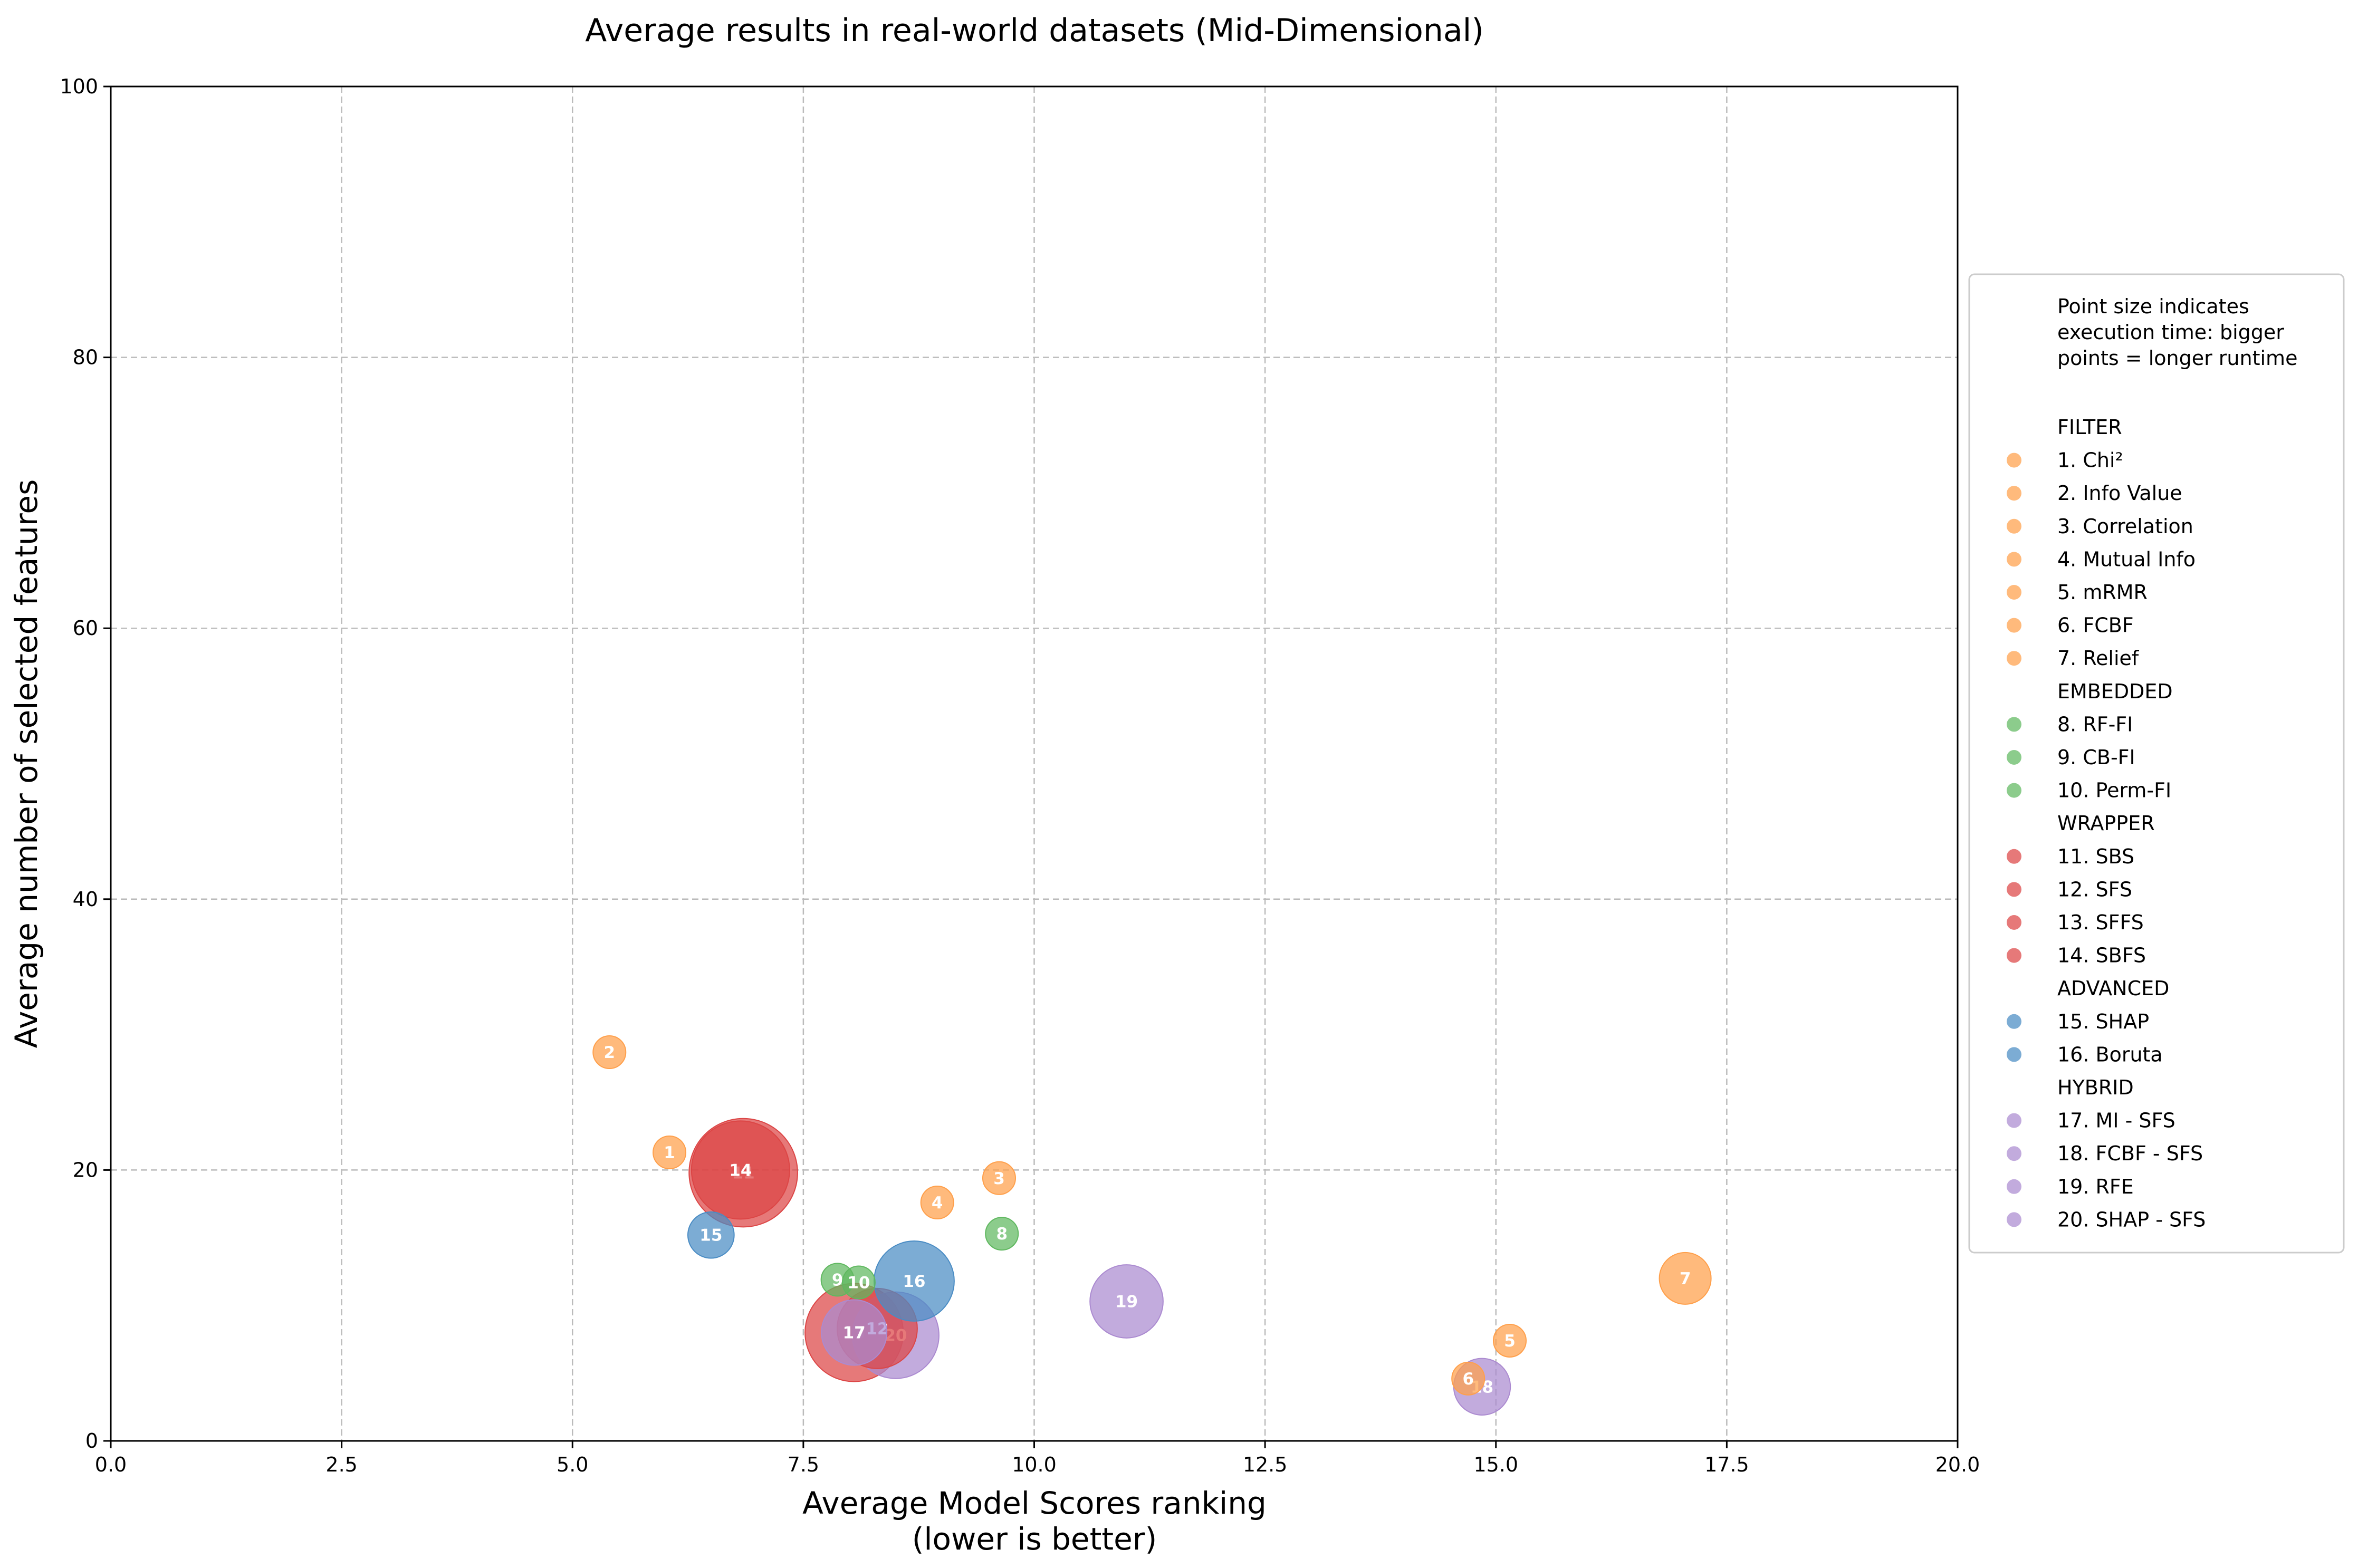  Describe the element at coordinates (2100, 923) in the screenshot. I see `legend-item: 13. SFFS` at that location.